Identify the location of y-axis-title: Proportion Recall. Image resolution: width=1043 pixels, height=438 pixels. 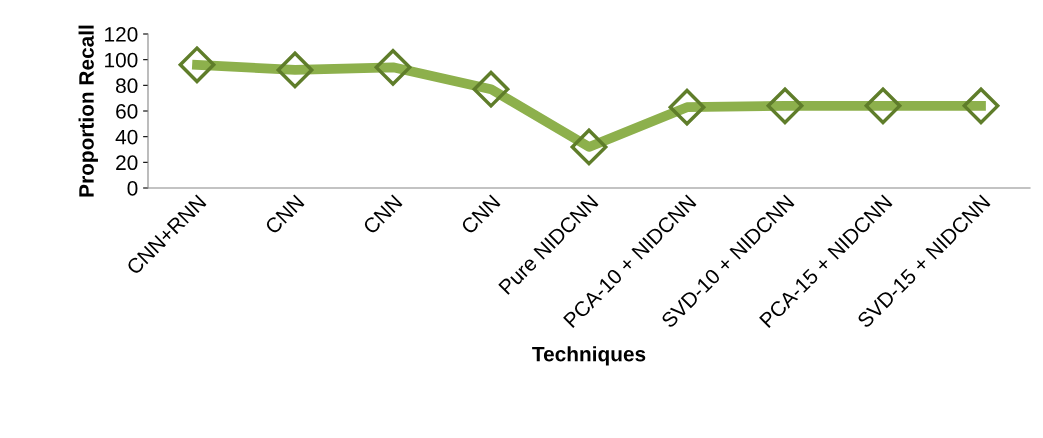
(88, 111).